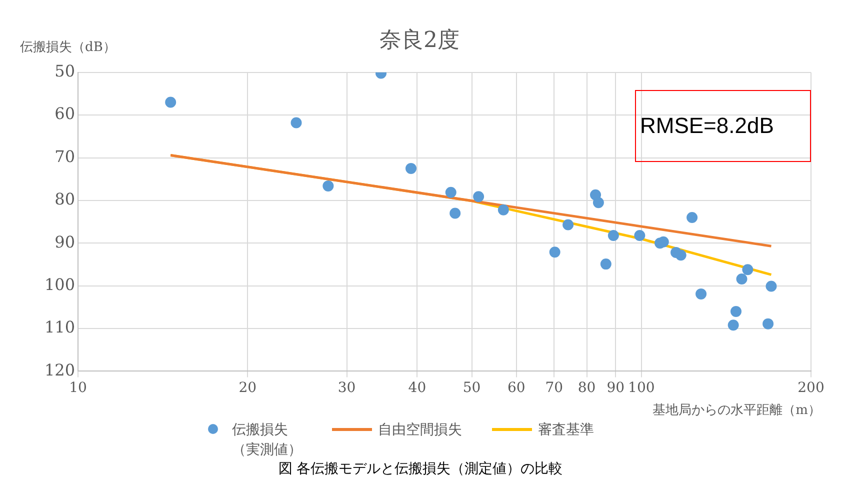 The width and height of the screenshot is (841, 481). What do you see at coordinates (64, 71) in the screenshot?
I see `y-tick-label: 50` at bounding box center [64, 71].